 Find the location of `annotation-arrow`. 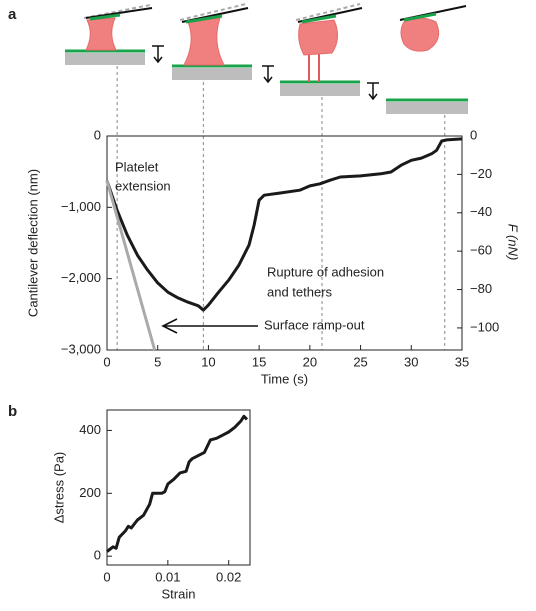

annotation-arrow is located at coordinates (209, 326).